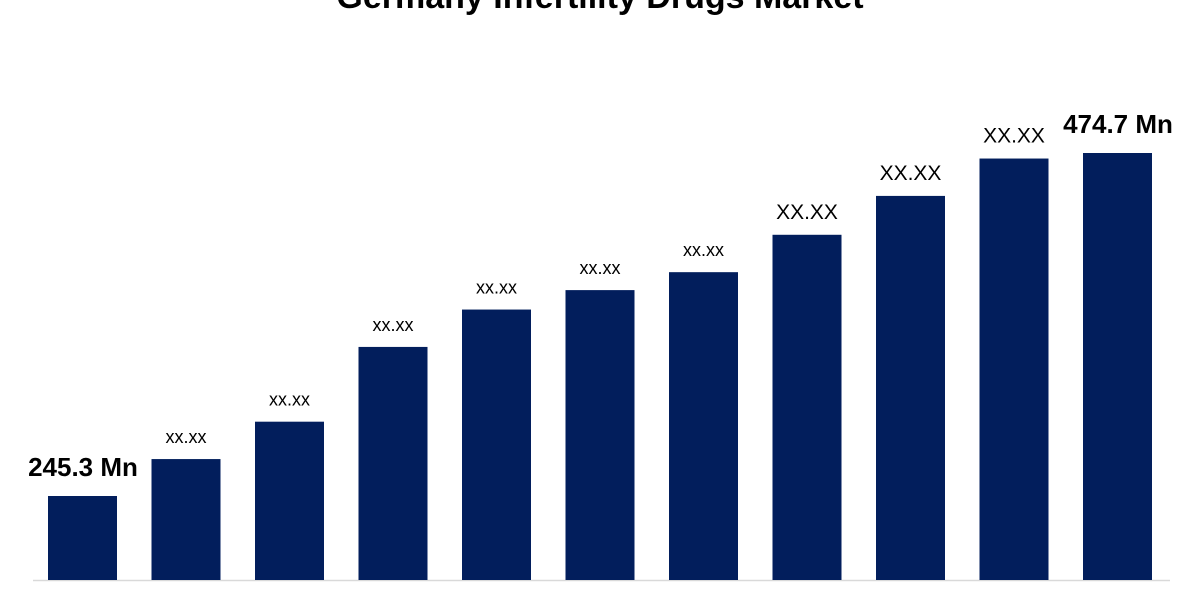 The width and height of the screenshot is (1200, 600). Describe the element at coordinates (807, 212) in the screenshot. I see `data-label-8: XX.XX` at that location.